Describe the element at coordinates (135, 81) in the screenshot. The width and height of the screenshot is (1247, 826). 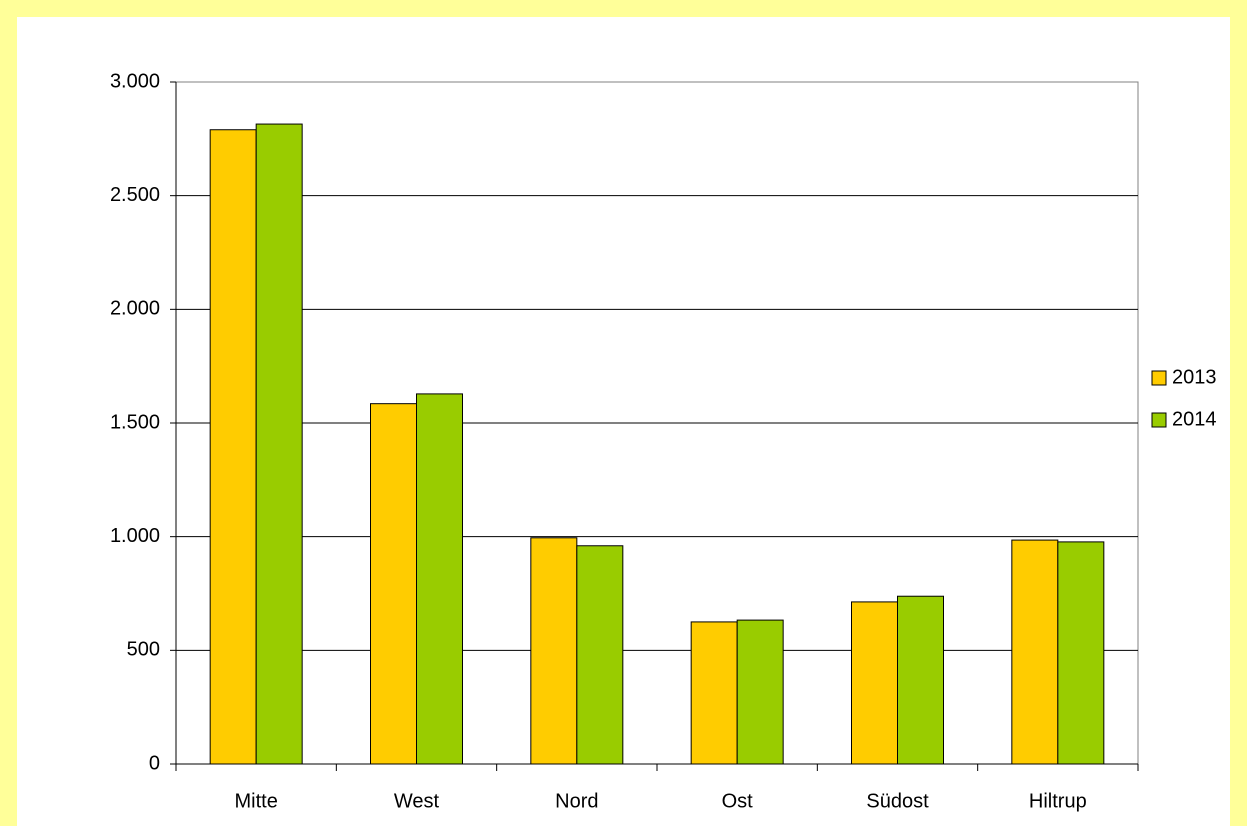
I see `y-tick-label: 3.000` at that location.